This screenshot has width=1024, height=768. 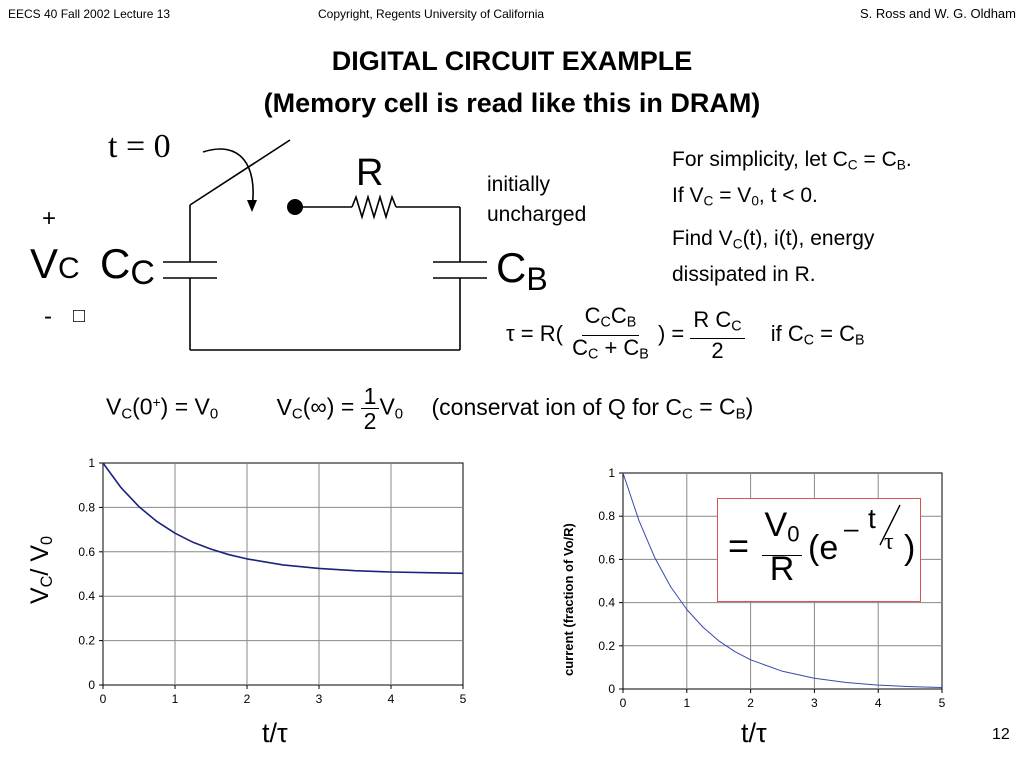 What do you see at coordinates (937, 13) in the screenshot?
I see `header-authors: S. Ross and W. G. Oldham` at bounding box center [937, 13].